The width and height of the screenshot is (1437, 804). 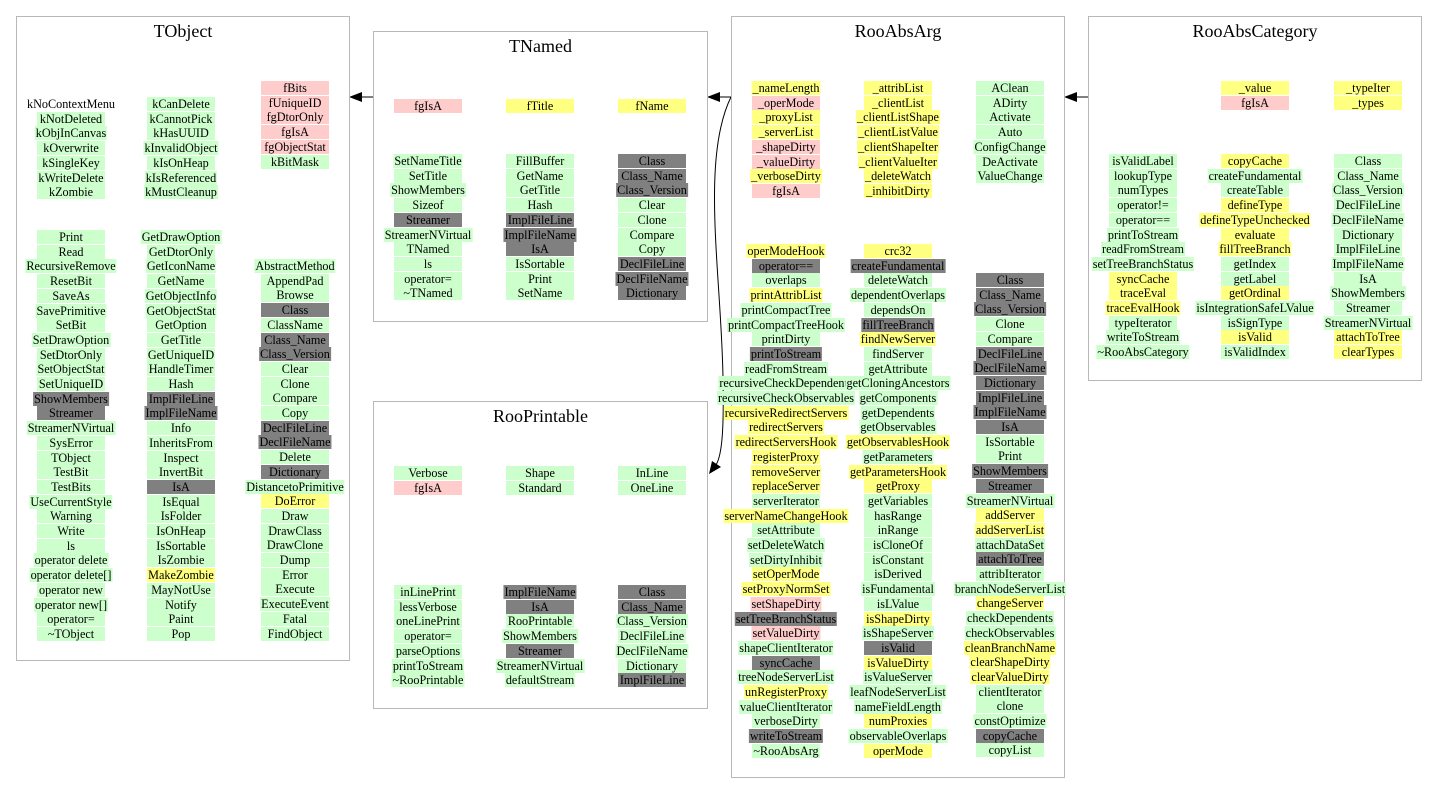 I want to click on data-member: Shape, so click(x=540, y=473).